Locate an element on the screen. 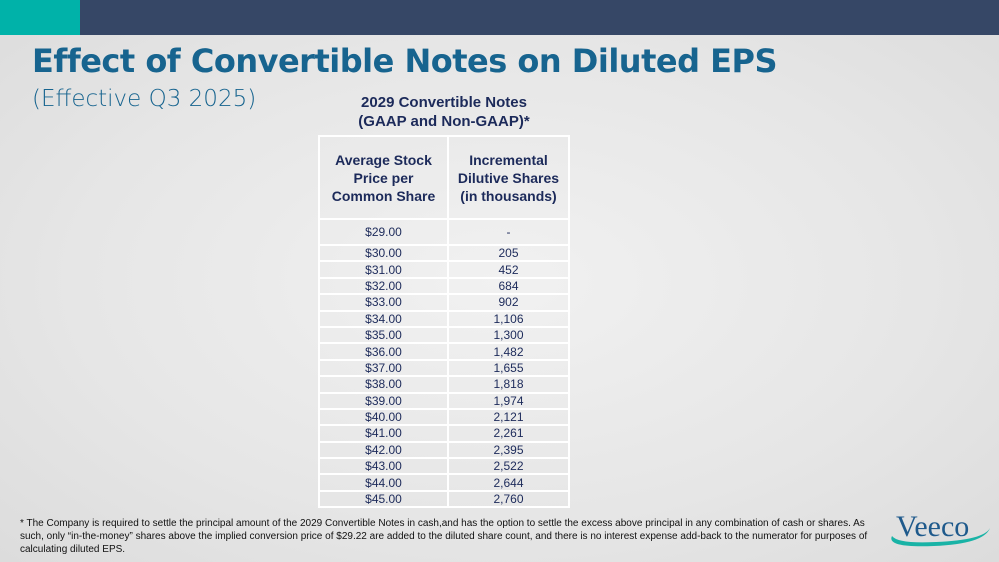 Image resolution: width=999 pixels, height=562 pixels. price-cell: $35.00 is located at coordinates (383, 335).